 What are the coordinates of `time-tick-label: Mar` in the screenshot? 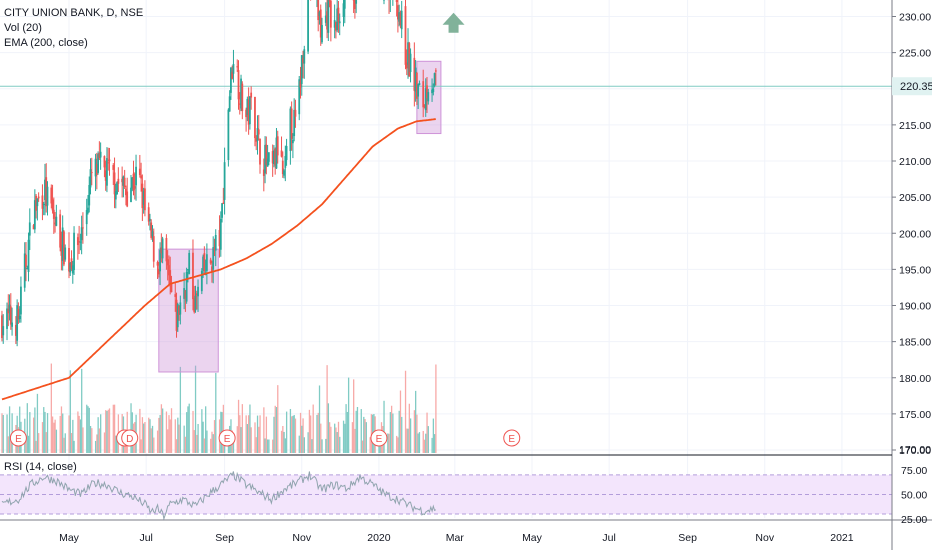 It's located at (455, 538).